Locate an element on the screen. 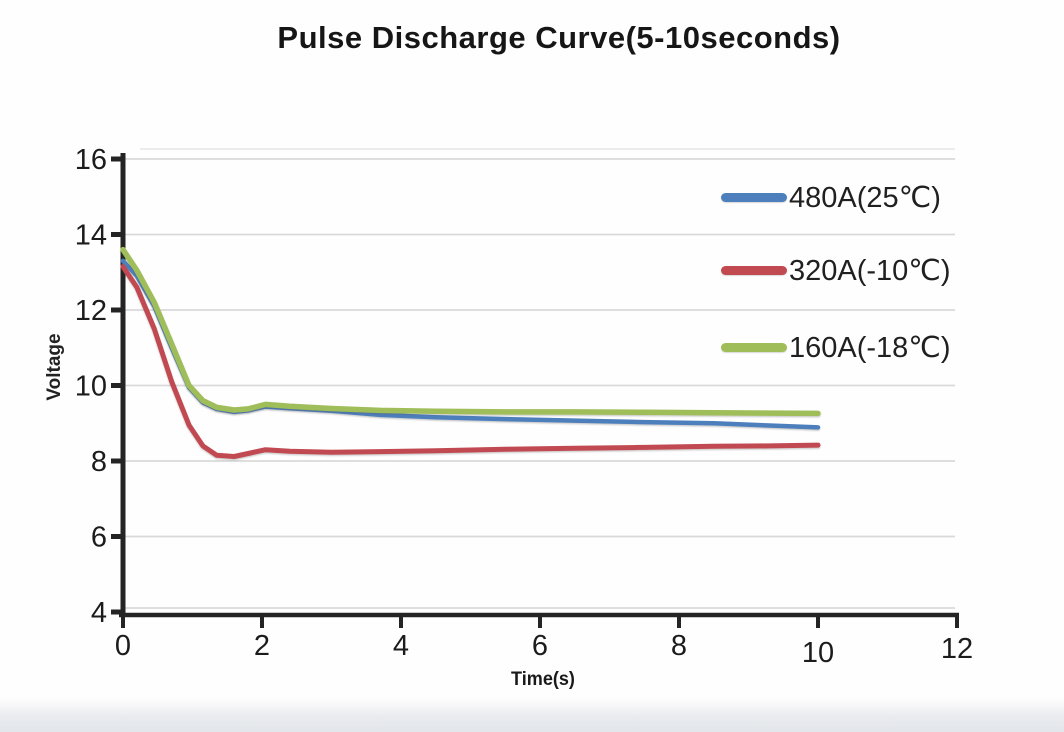 The image size is (1064, 732). y-tick-label-12: 12 is located at coordinates (91, 311).